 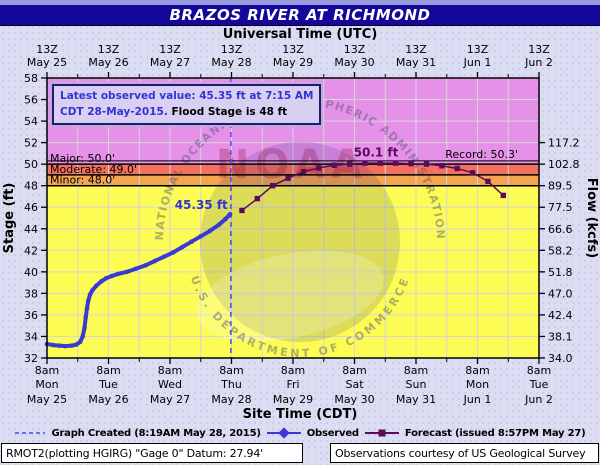 What do you see at coordinates (560, 229) in the screenshot?
I see `flow-tick-label: 66.6` at bounding box center [560, 229].